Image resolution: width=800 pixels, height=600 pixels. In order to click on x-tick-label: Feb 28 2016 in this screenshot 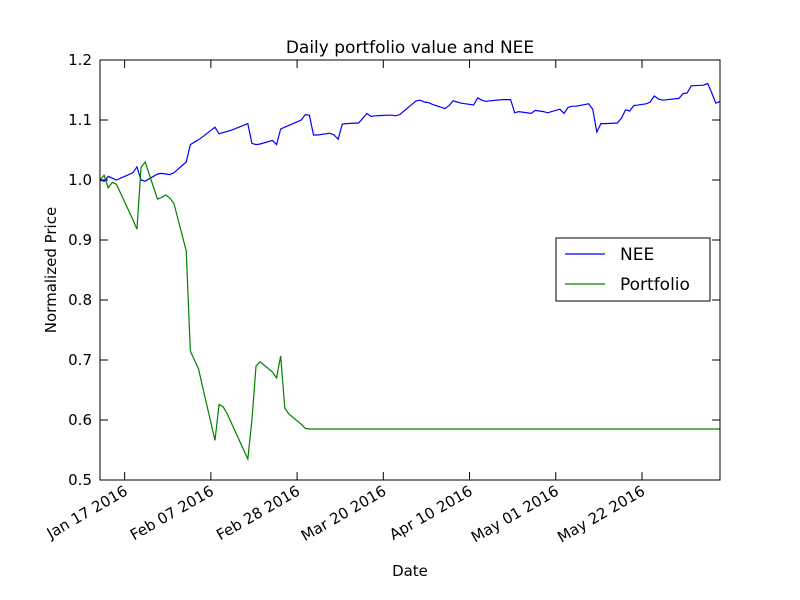, I will do `click(258, 513)`.